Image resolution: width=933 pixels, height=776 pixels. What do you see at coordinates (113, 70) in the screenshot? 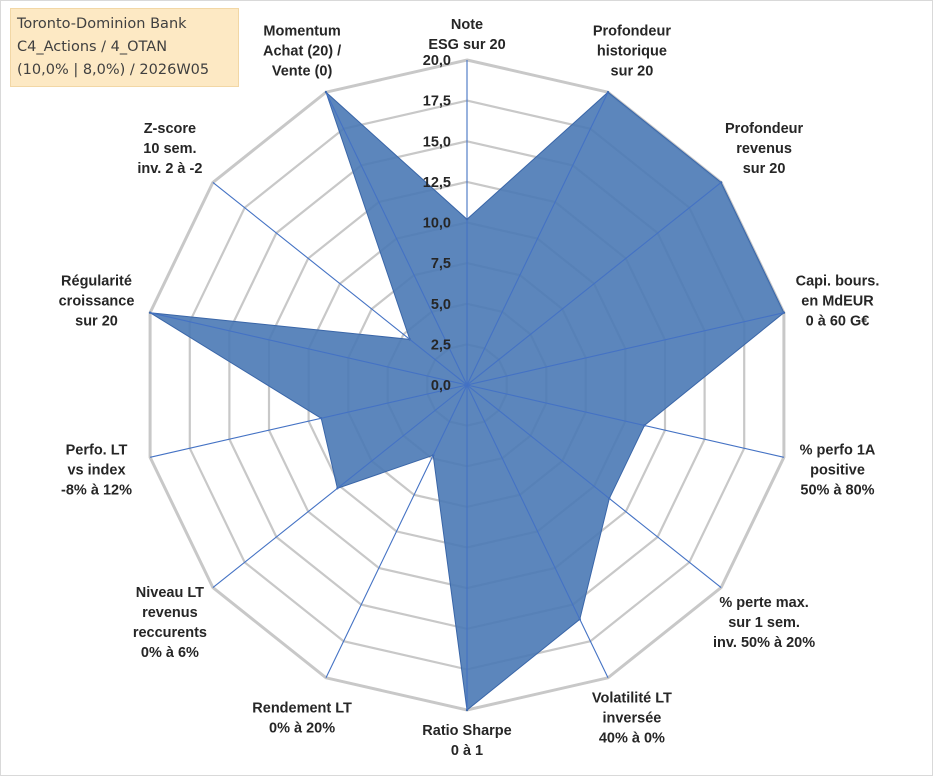
I see `weights-period: (10,0% | 8,0%) / 2026W05` at bounding box center [113, 70].